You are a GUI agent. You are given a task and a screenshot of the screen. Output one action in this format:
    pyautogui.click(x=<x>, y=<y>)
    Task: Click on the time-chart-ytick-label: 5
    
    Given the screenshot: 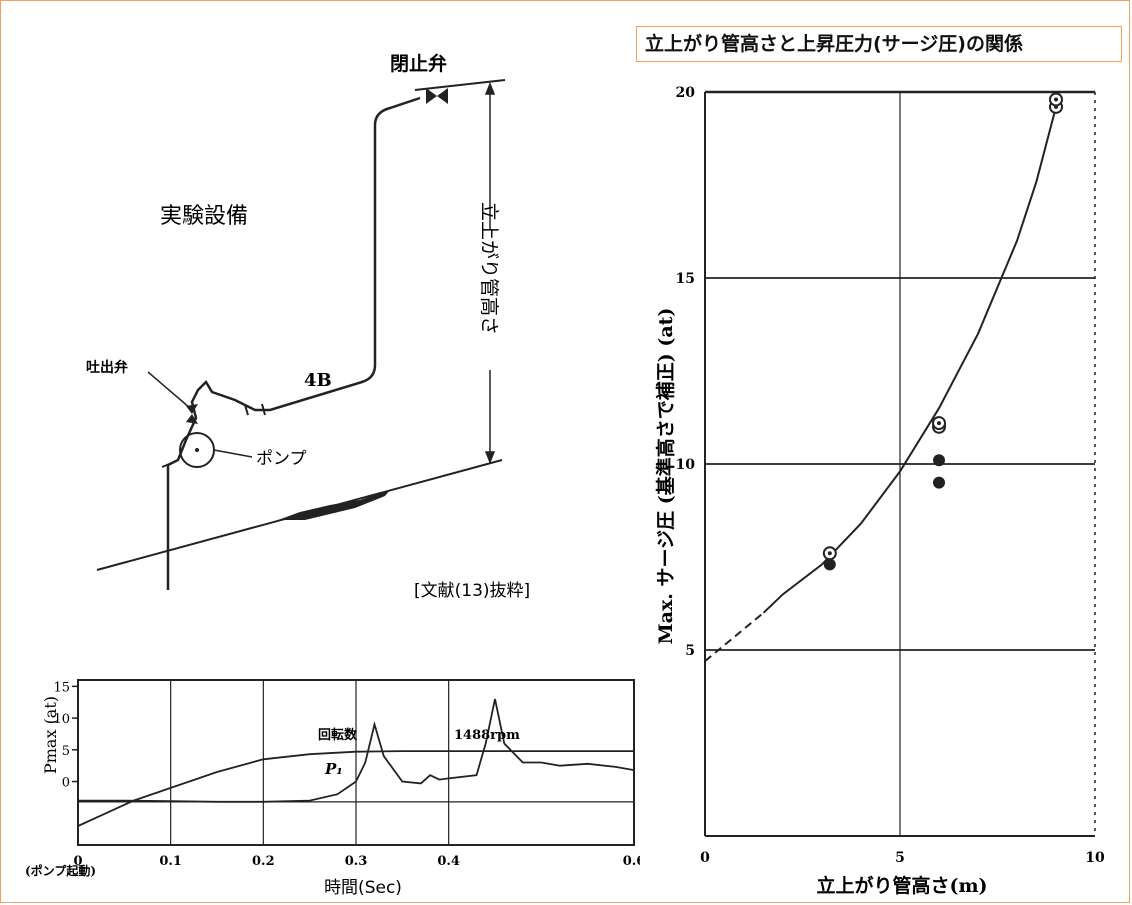 What is the action you would take?
    pyautogui.click(x=66, y=751)
    